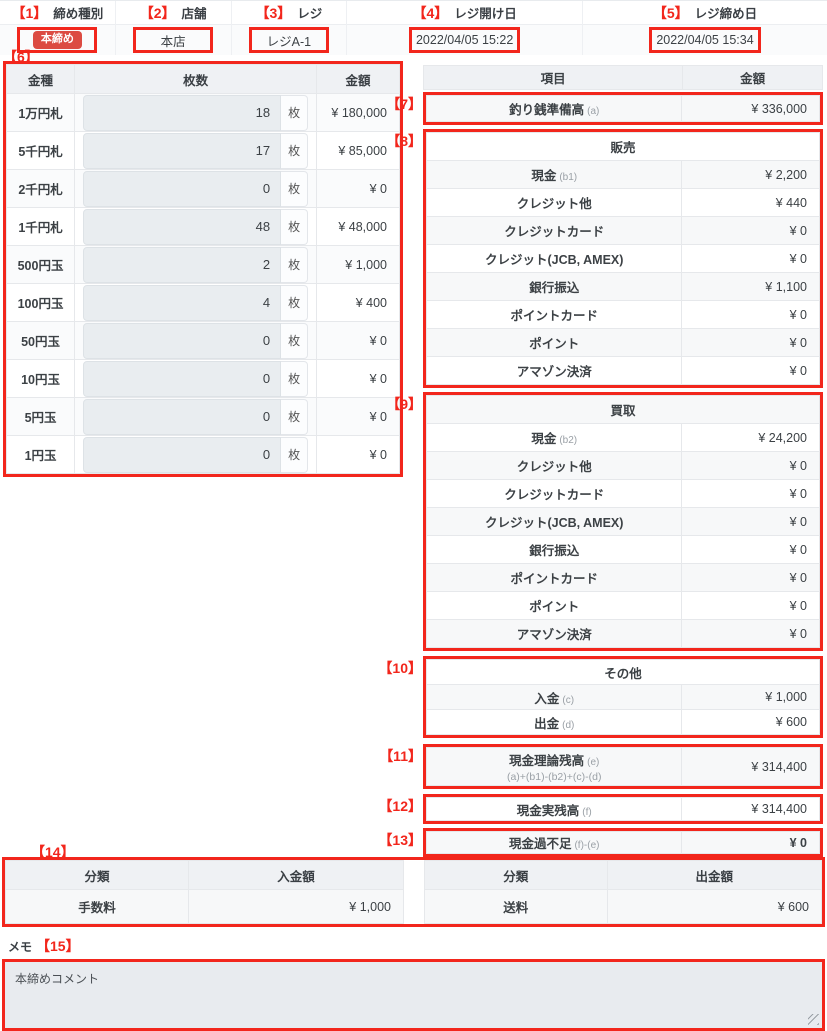 The image size is (827, 1031). I want to click on memo-label: メモ, so click(20, 946).